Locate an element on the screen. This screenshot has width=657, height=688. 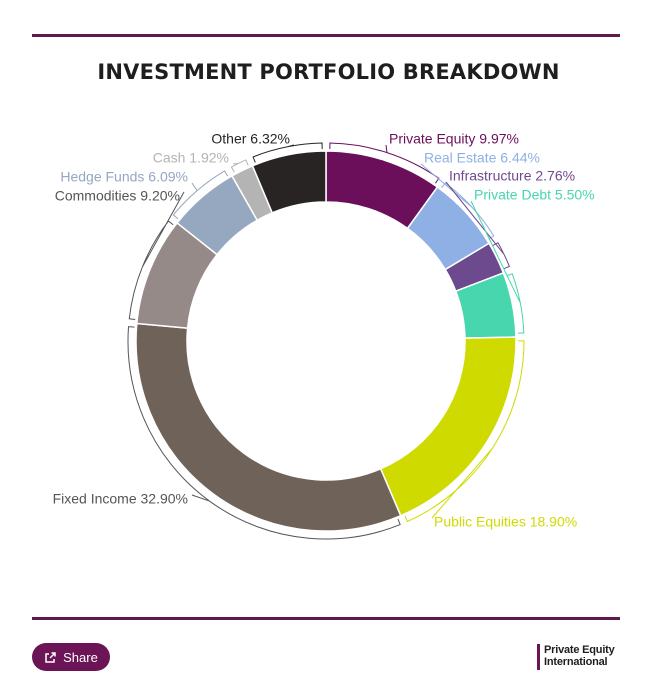
share-label: Share is located at coordinates (80, 657).